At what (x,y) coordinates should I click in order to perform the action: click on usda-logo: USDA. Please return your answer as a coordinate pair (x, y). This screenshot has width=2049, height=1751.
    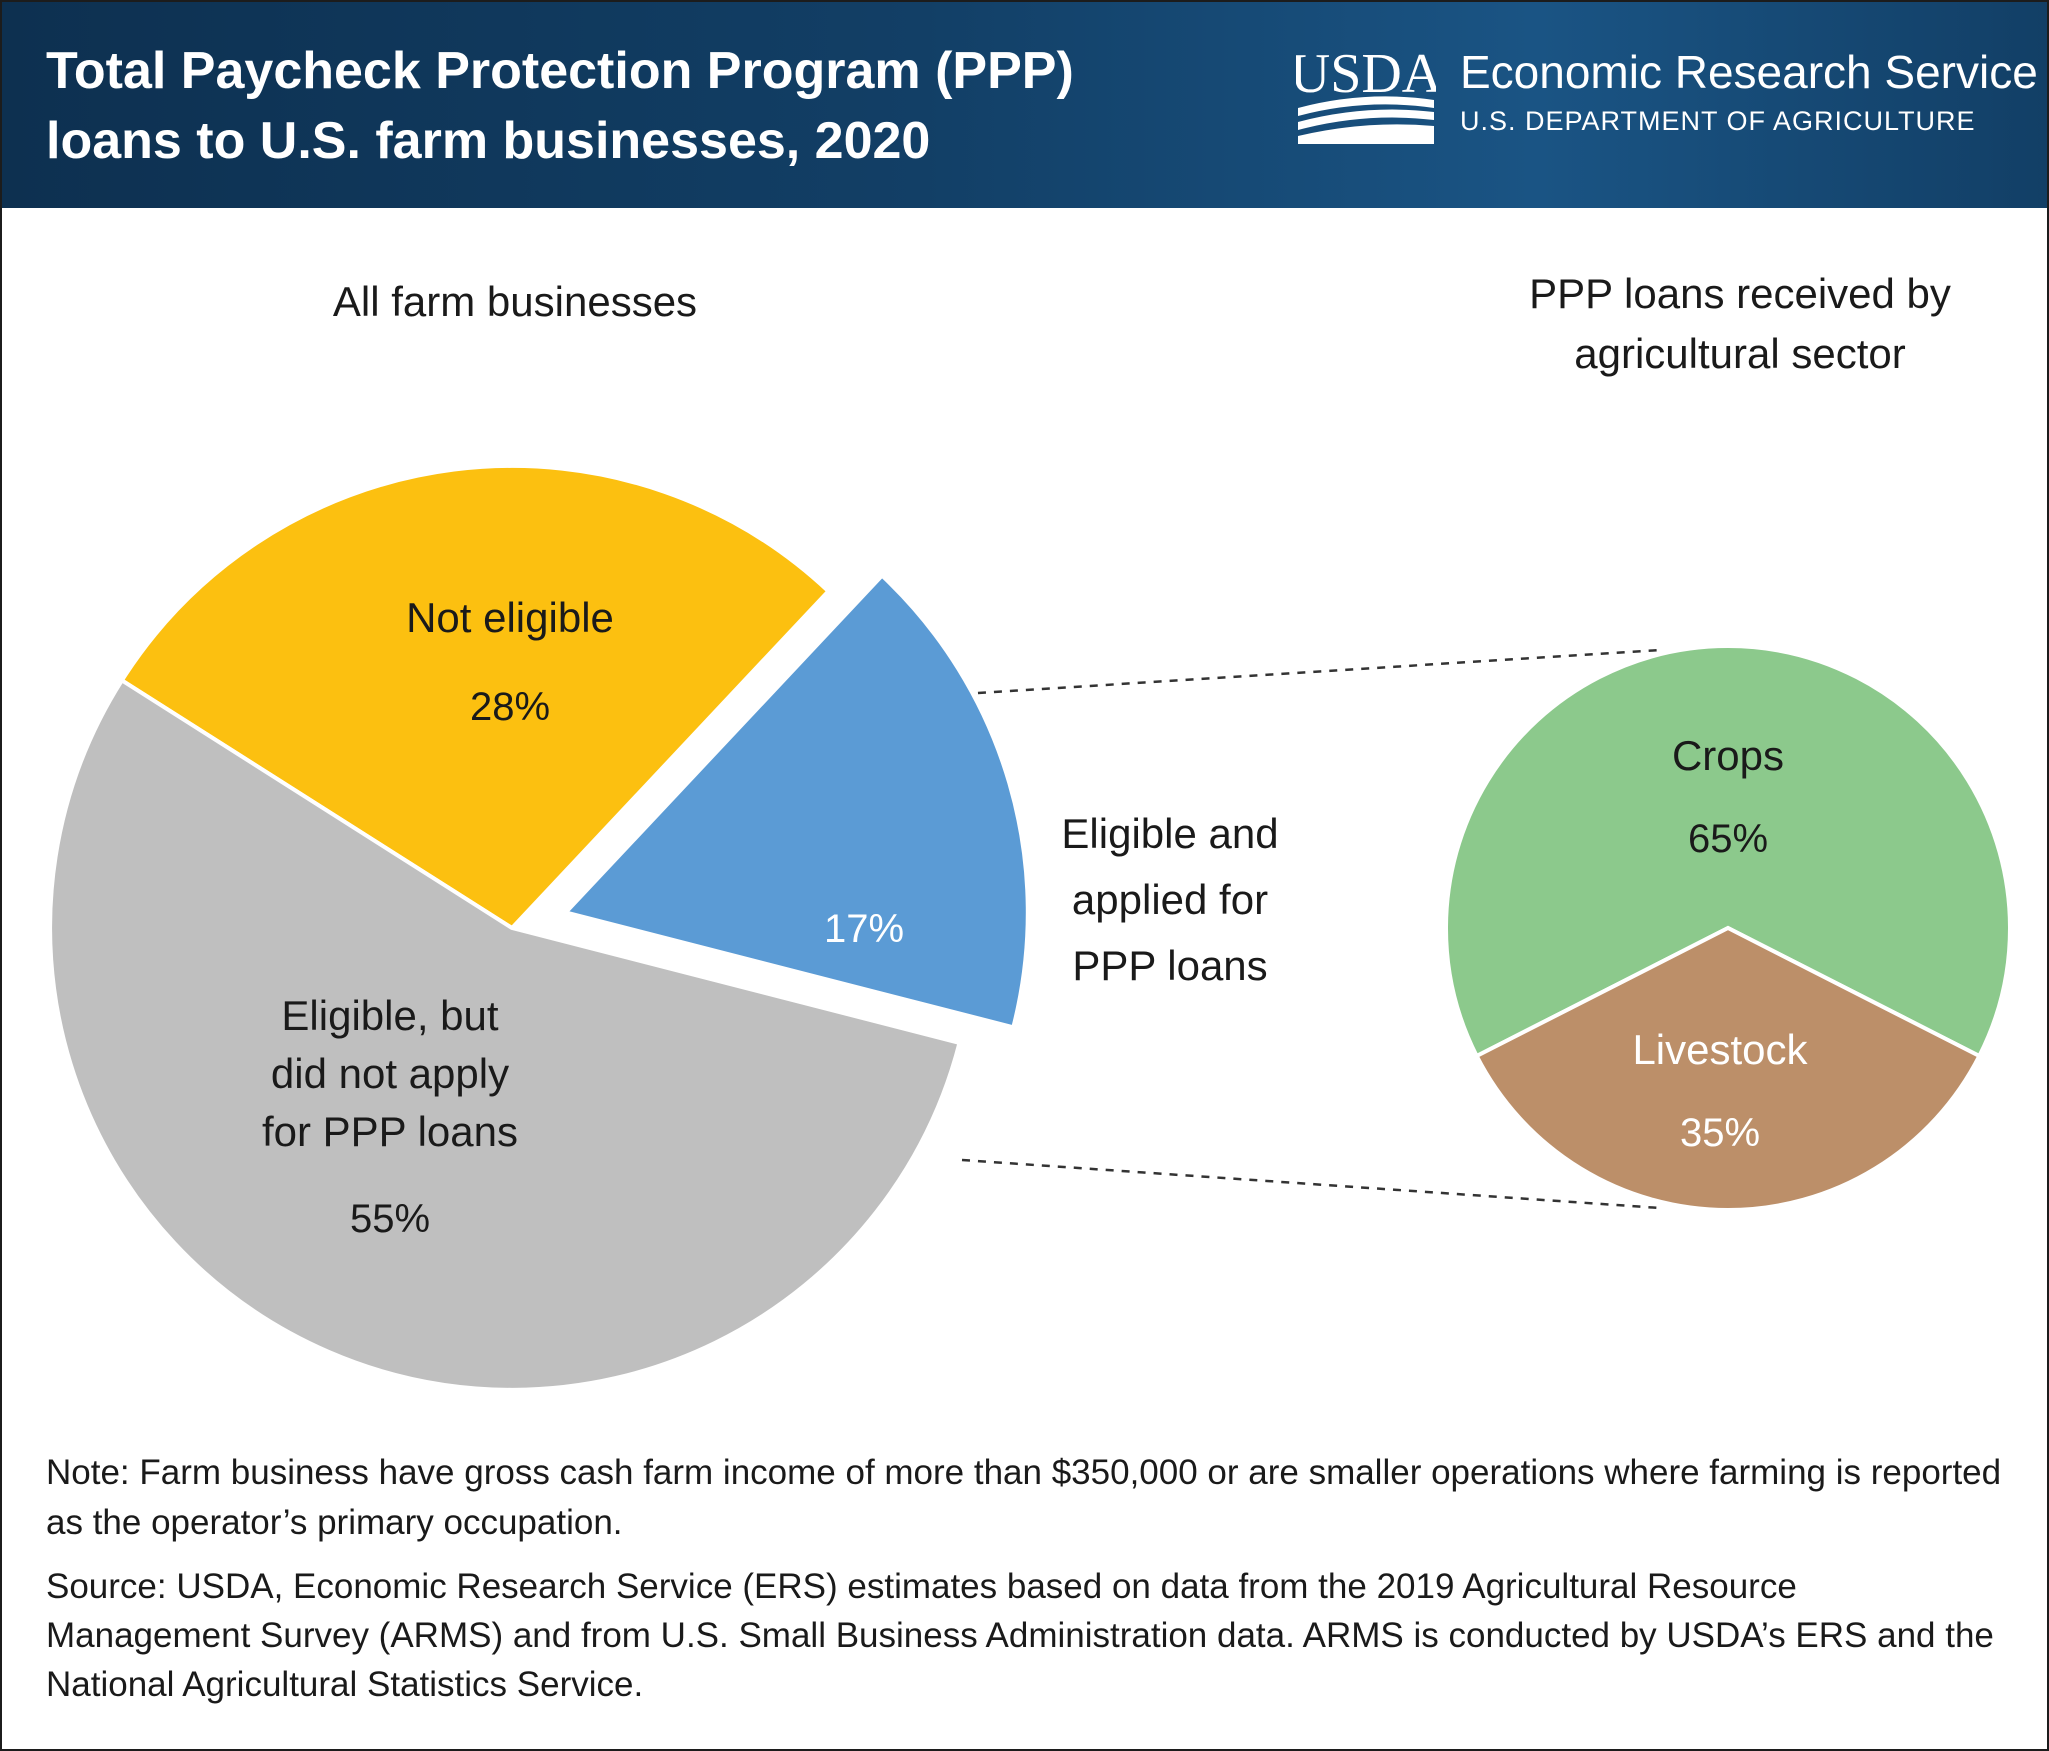
    Looking at the image, I should click on (1366, 95).